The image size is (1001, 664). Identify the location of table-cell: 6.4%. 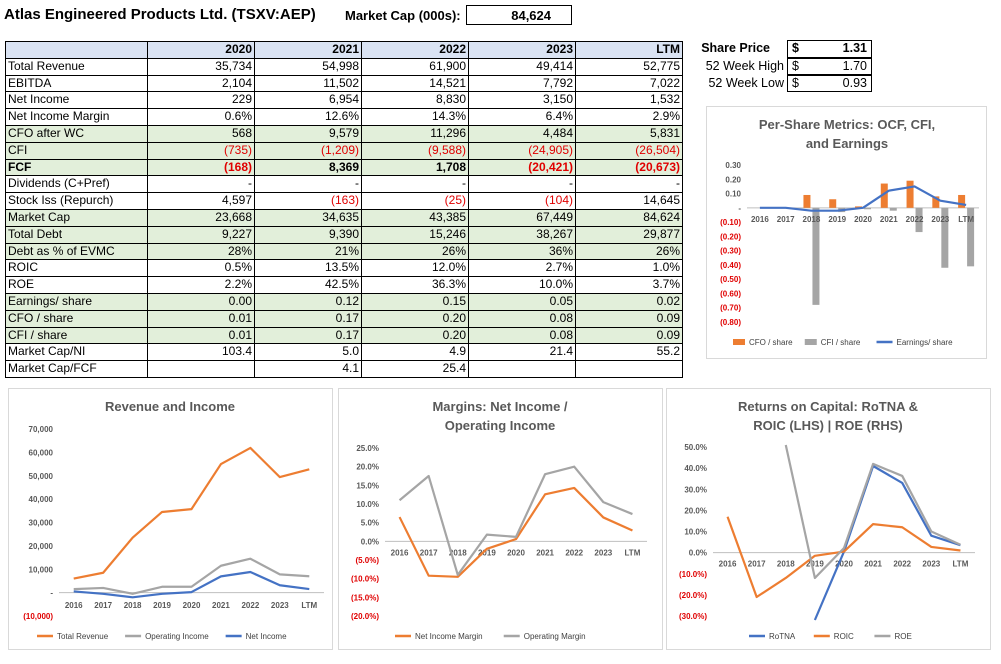
(522, 117).